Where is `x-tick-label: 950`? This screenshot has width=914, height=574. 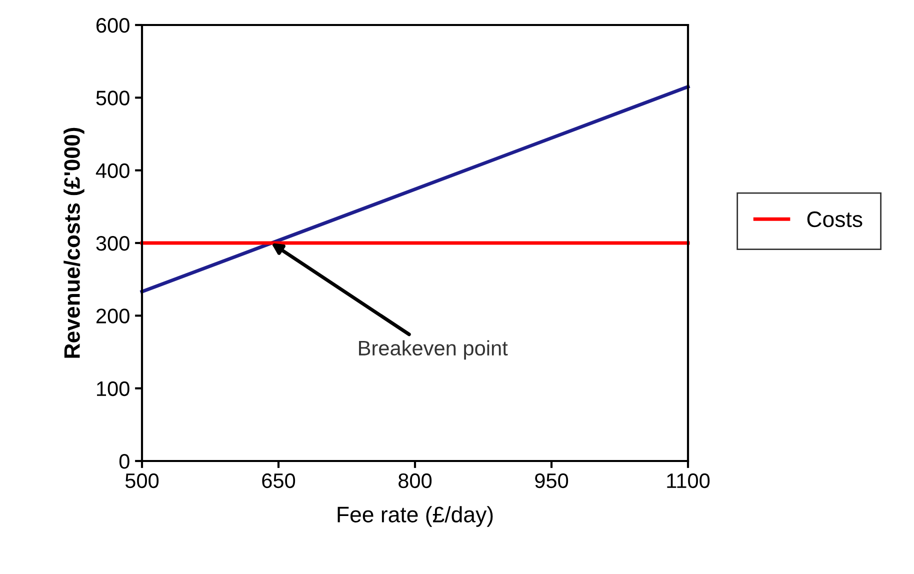
x-tick-label: 950 is located at coordinates (551, 480).